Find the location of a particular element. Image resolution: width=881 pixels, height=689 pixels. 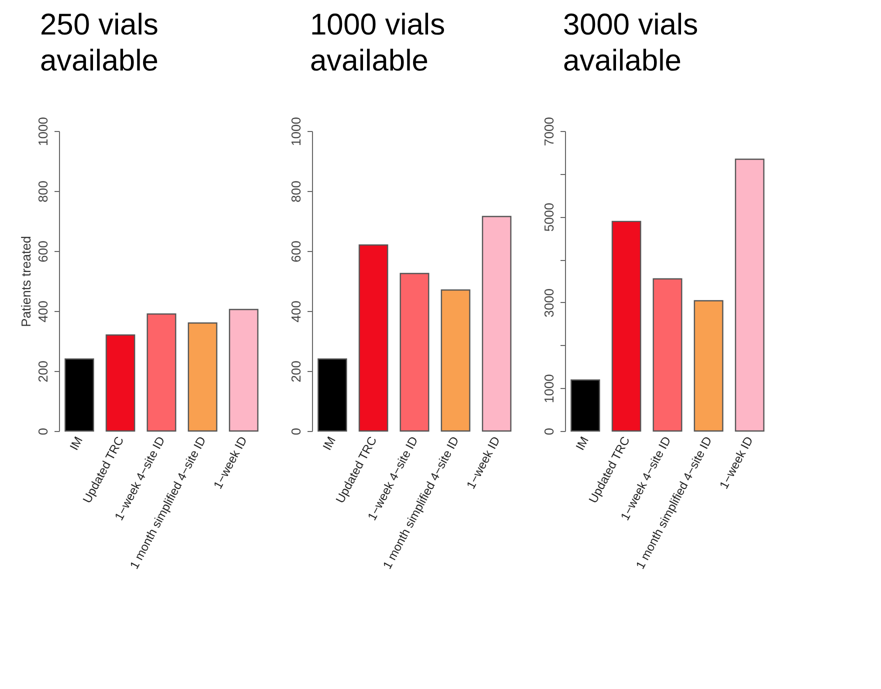

chart-title: 3000 vials available is located at coordinates (630, 43).